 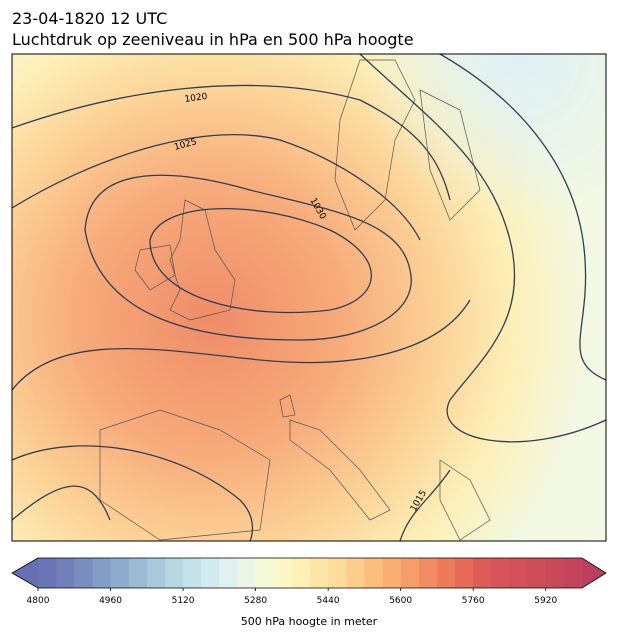 I want to click on colorbar-tick-label: 5760, so click(x=473, y=601).